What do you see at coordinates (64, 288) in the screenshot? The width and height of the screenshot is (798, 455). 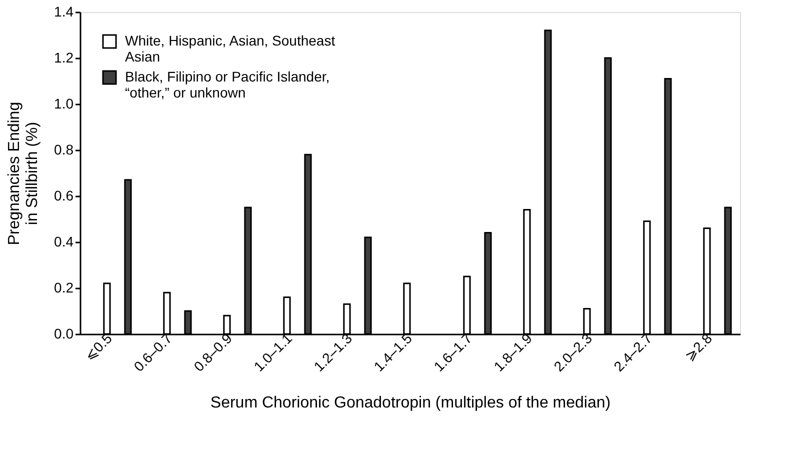 I see `y-tick-label: 0.2` at bounding box center [64, 288].